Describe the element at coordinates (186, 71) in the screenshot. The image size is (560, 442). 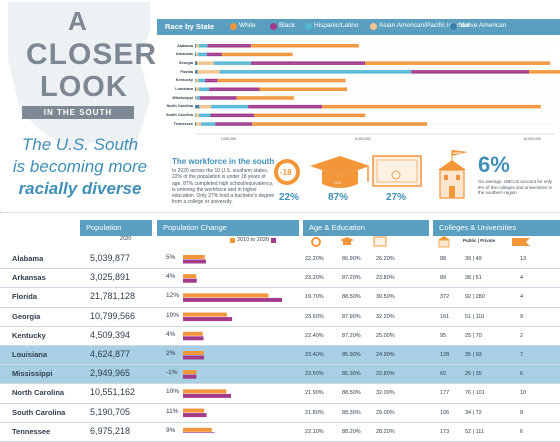
I see `race-state-label: Florida` at that location.